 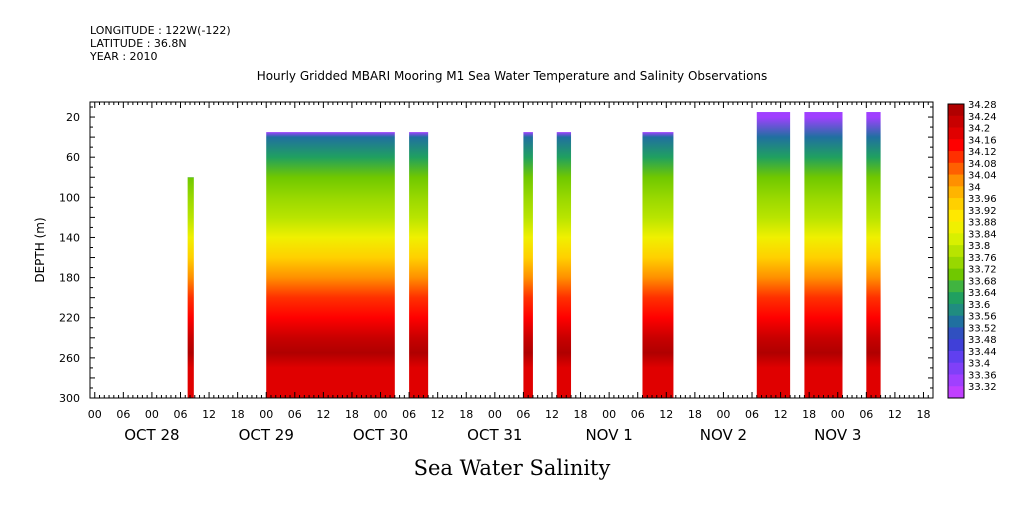 I want to click on x-day-label: OCT 31, so click(x=494, y=435).